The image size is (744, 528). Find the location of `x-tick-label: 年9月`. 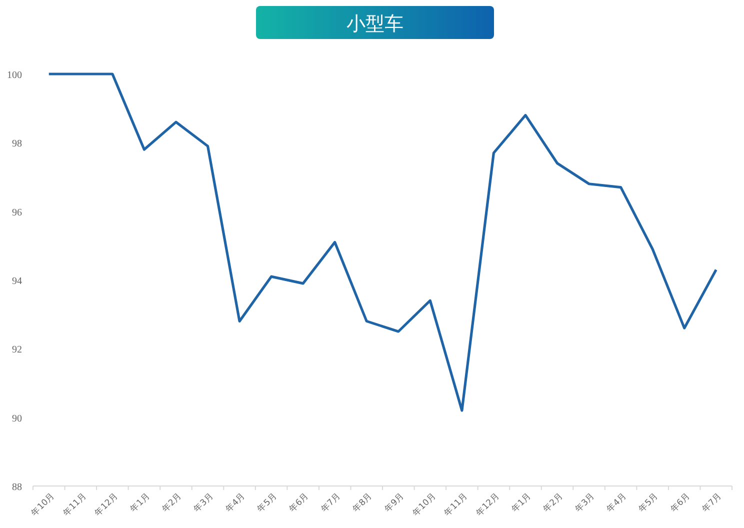

x-tick-label: 年9月 is located at coordinates (394, 502).